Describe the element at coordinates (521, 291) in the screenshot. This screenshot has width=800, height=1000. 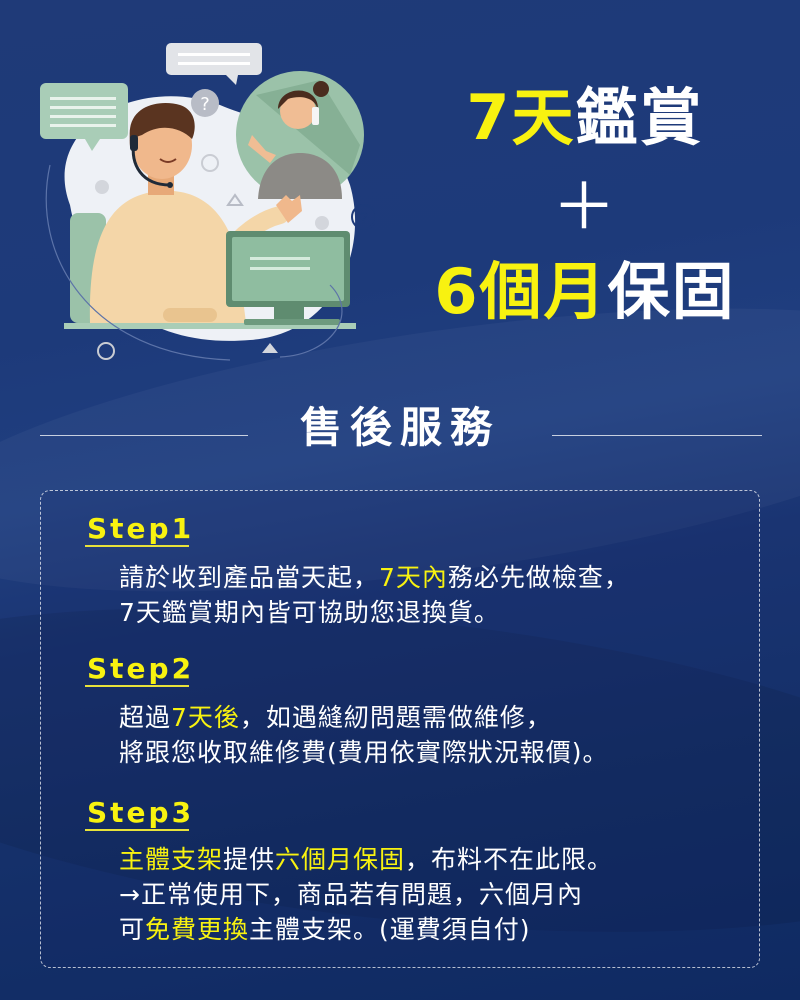
I see `headline-months-highlight: 6個月` at that location.